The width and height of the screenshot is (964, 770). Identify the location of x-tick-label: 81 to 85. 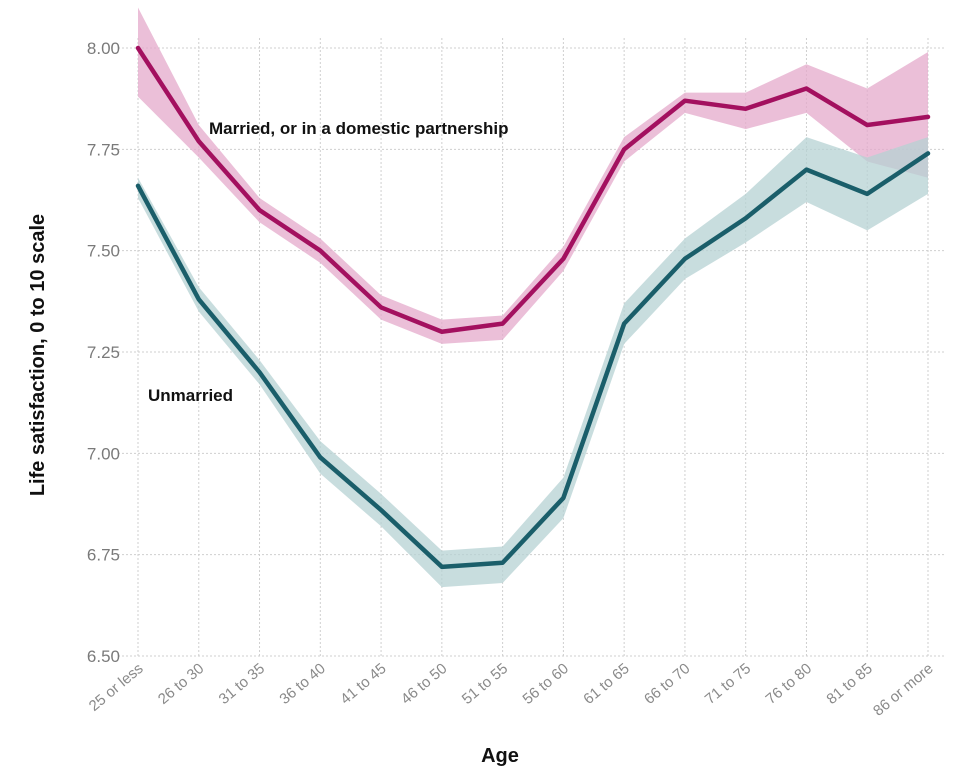
(849, 684).